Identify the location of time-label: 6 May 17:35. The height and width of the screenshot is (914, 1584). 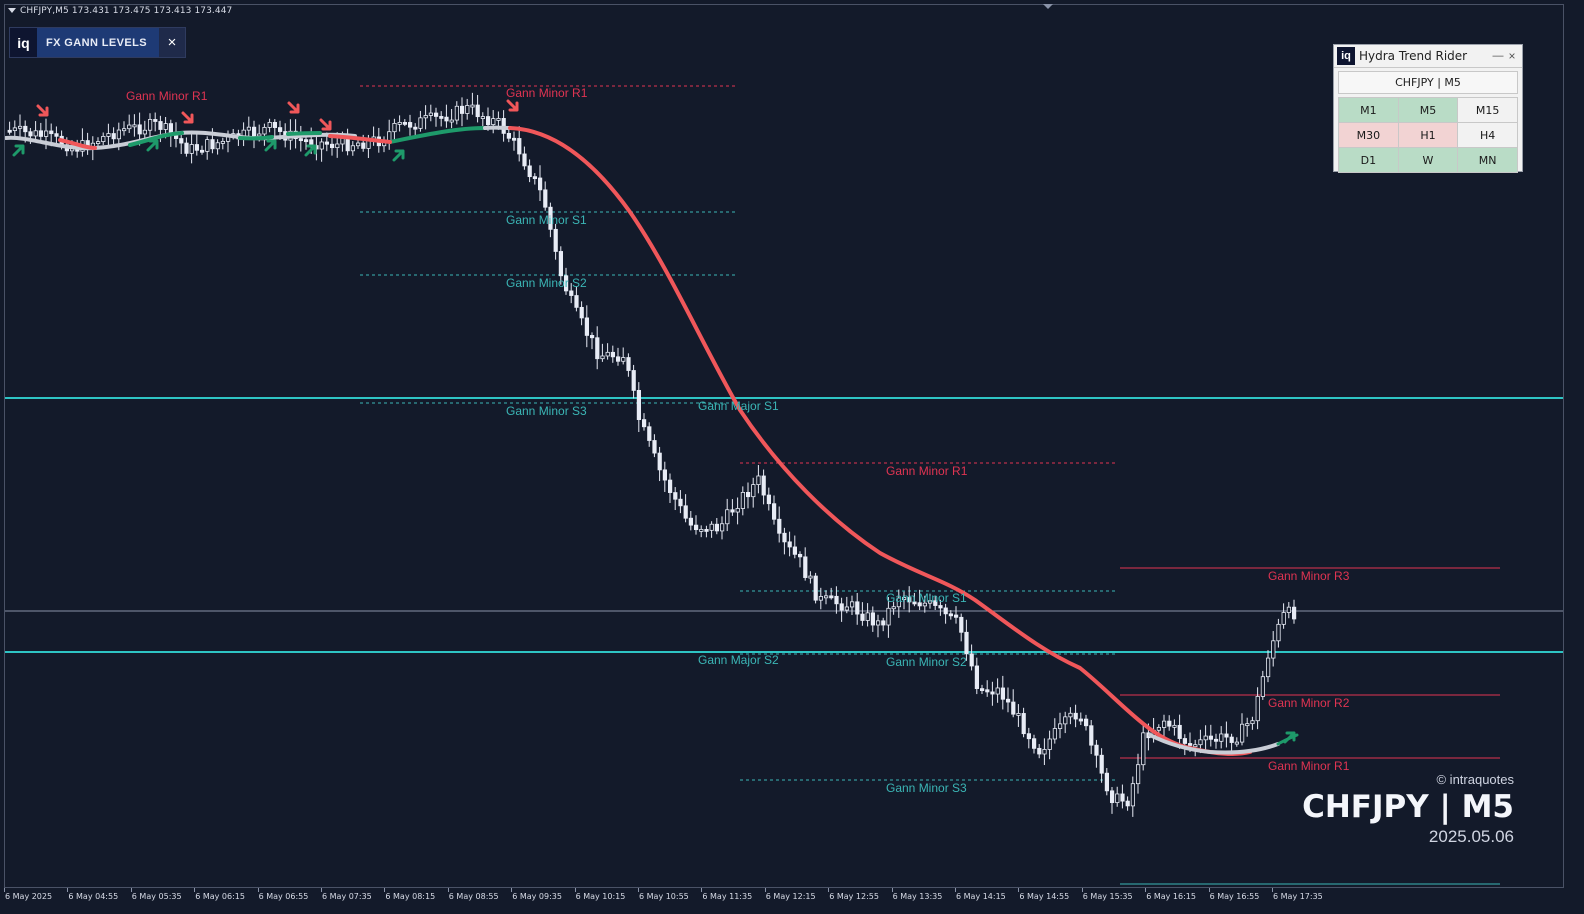
(1298, 896).